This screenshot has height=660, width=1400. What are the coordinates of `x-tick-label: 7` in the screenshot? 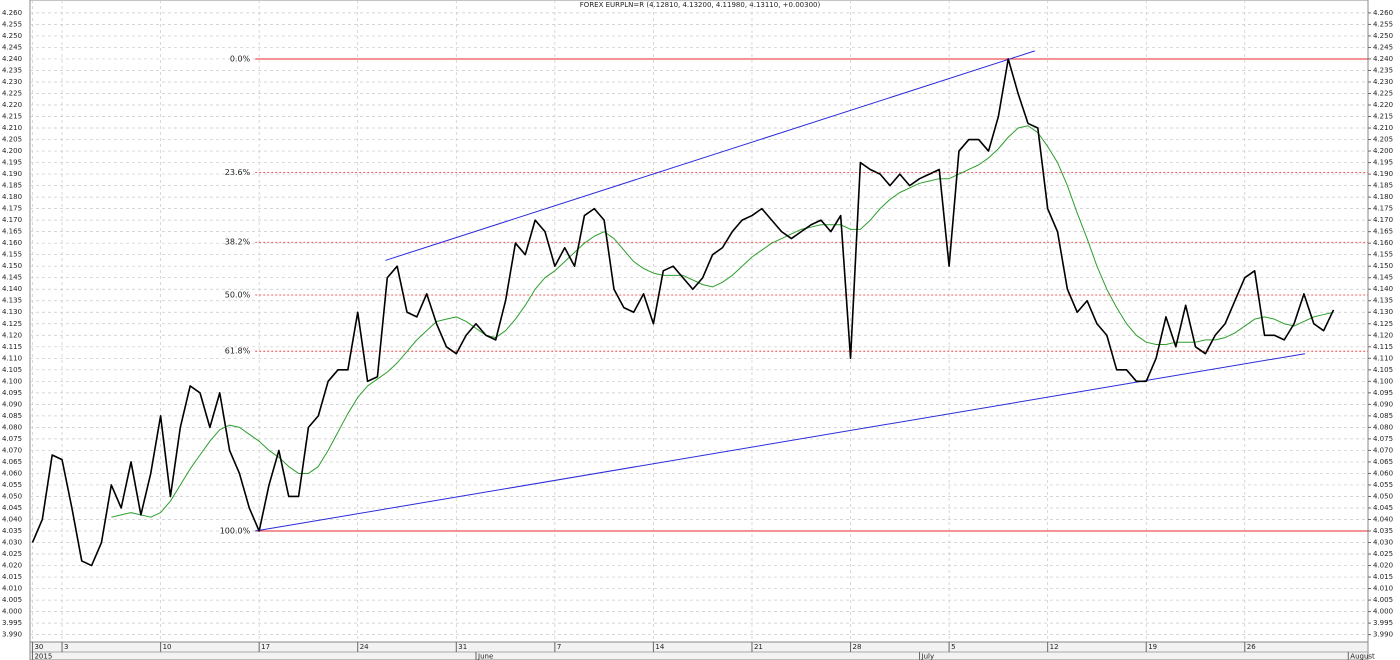 It's located at (559, 647).